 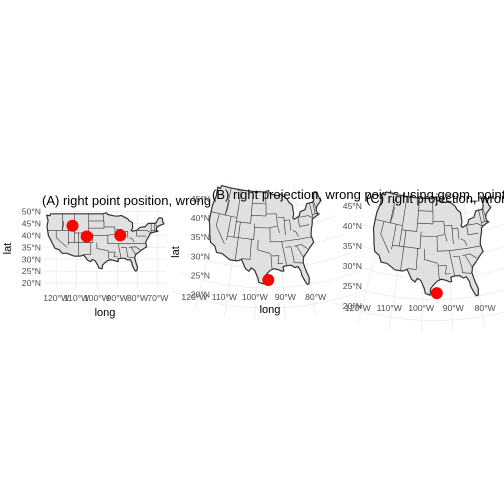 What do you see at coordinates (158, 298) in the screenshot?
I see `x-tick-label: 70°W` at bounding box center [158, 298].